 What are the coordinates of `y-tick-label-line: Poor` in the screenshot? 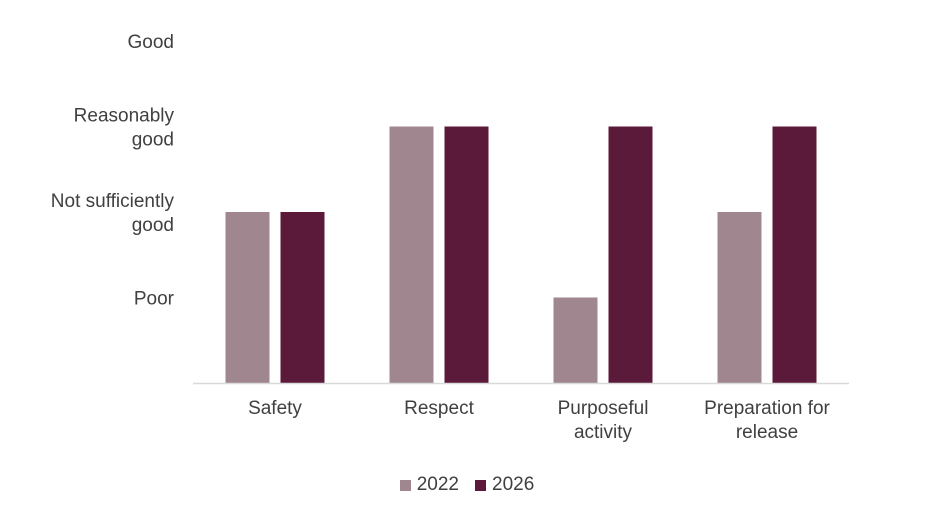 It's located at (154, 299).